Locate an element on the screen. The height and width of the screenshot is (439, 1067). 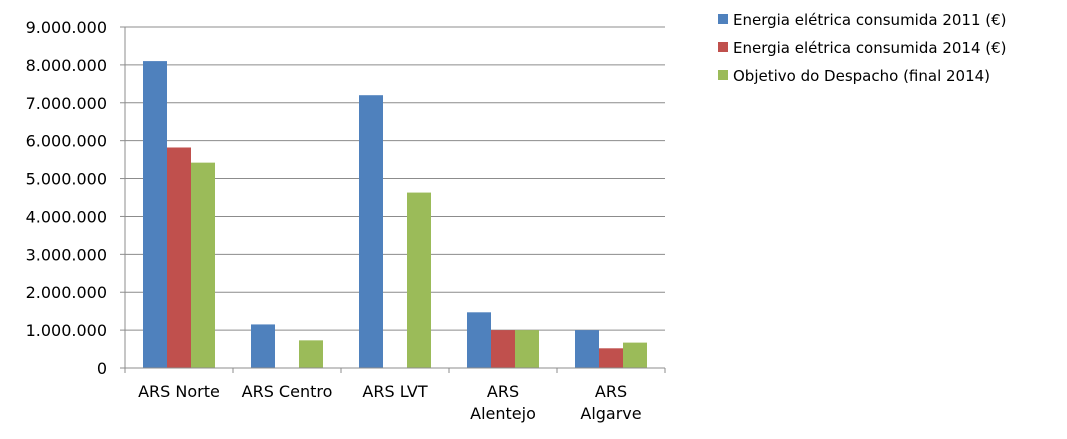
x-tick-label: ARS Centro is located at coordinates (287, 391).